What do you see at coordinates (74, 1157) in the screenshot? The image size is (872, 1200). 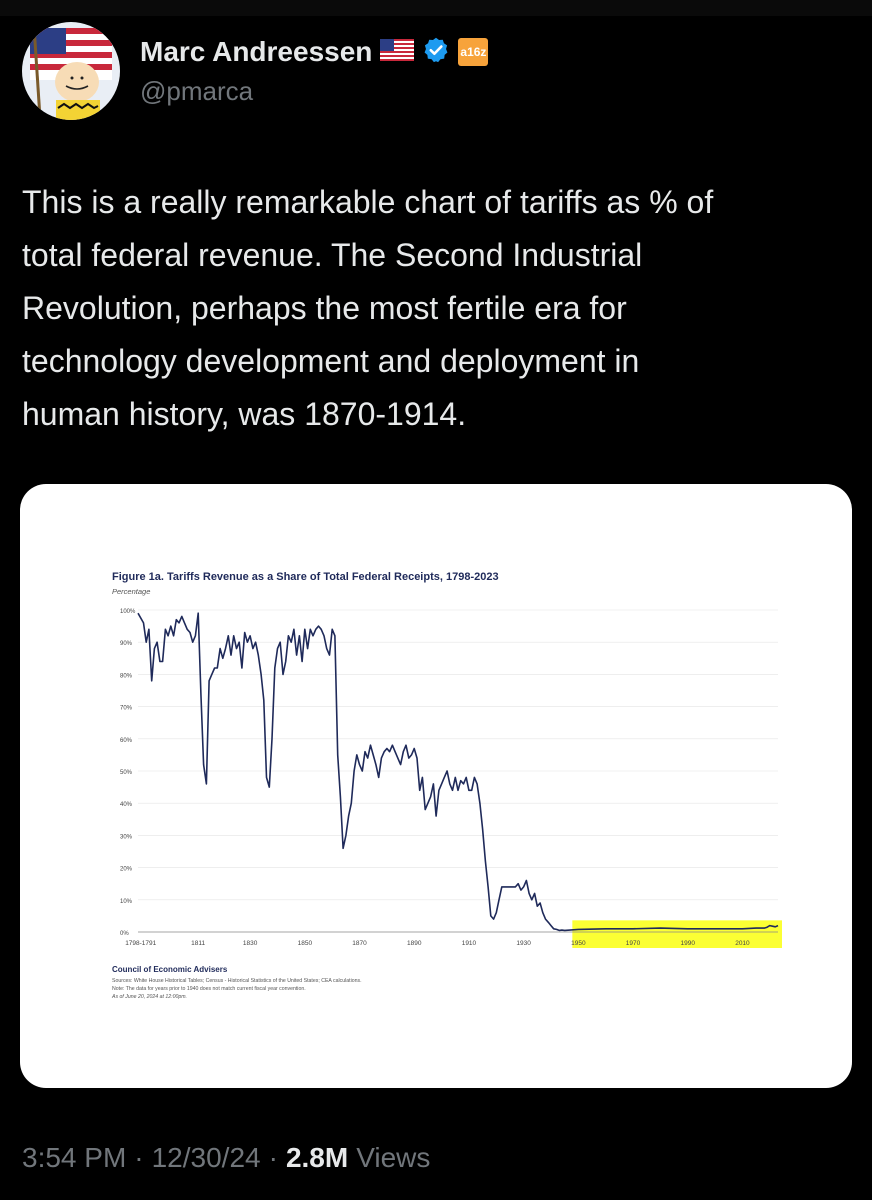 I see `tweet-time: 3:54 PM` at bounding box center [74, 1157].